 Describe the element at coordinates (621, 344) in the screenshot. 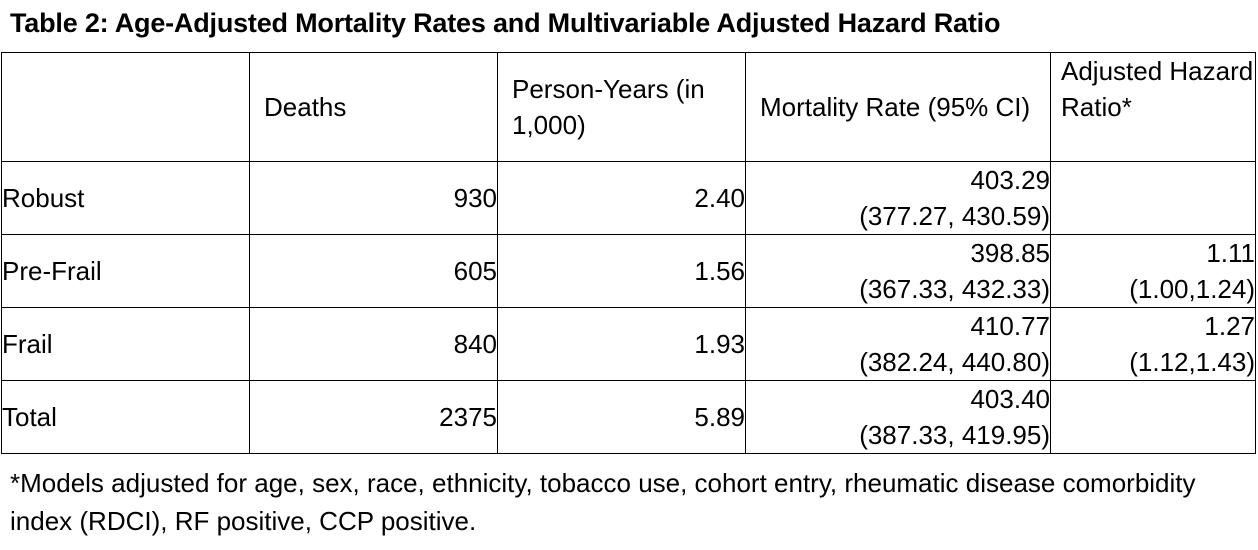

I see `person-years-cell: 1.93` at that location.